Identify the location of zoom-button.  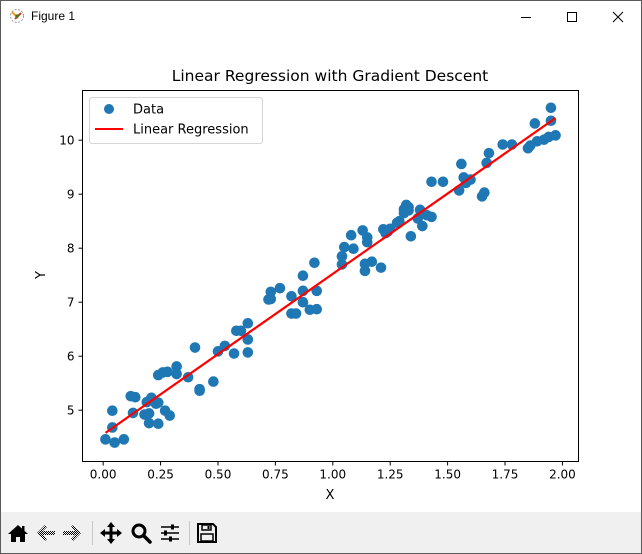
(141, 533).